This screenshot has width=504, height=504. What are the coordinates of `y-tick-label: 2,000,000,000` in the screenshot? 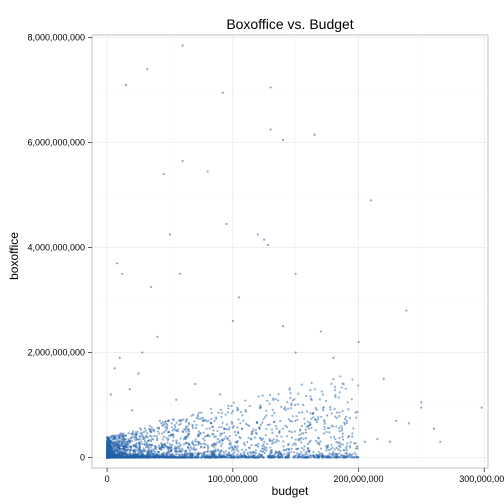 It's located at (56, 353).